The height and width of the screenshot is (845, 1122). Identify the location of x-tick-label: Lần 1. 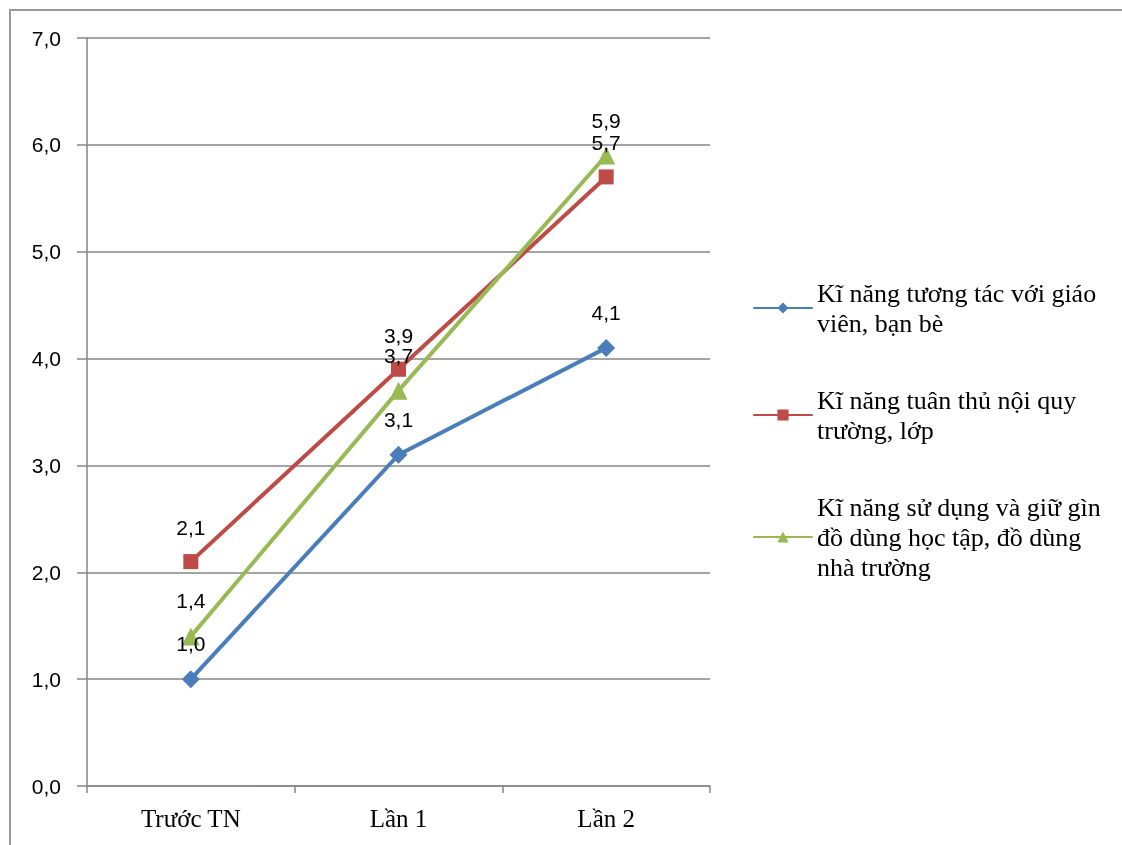
(398, 818).